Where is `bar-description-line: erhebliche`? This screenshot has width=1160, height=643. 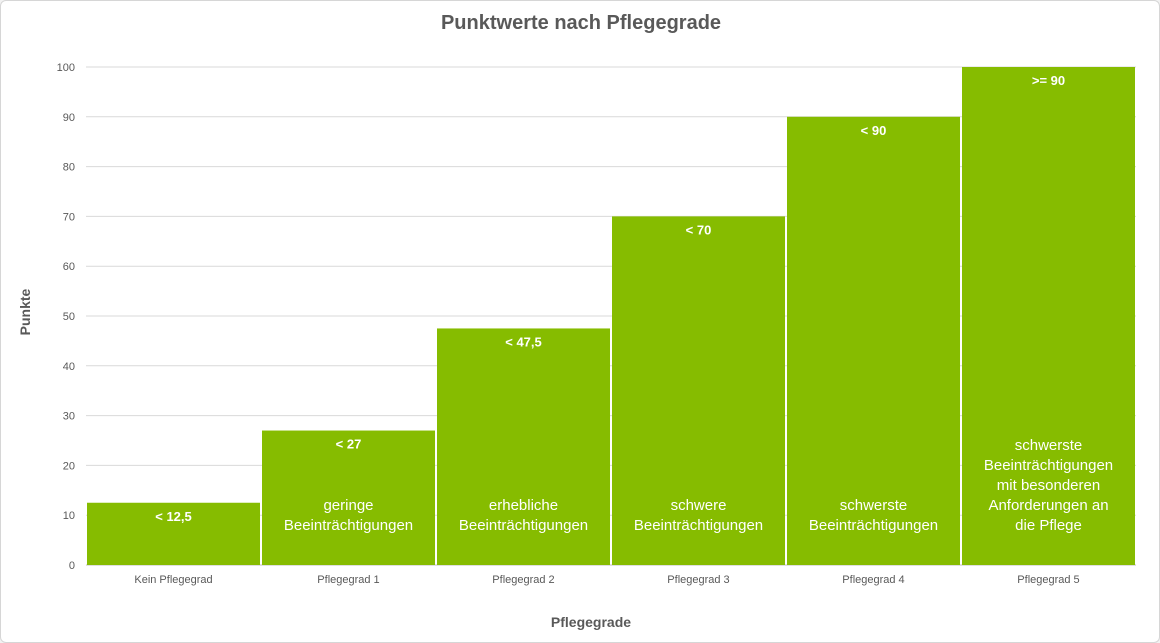 bar-description-line: erhebliche is located at coordinates (523, 505).